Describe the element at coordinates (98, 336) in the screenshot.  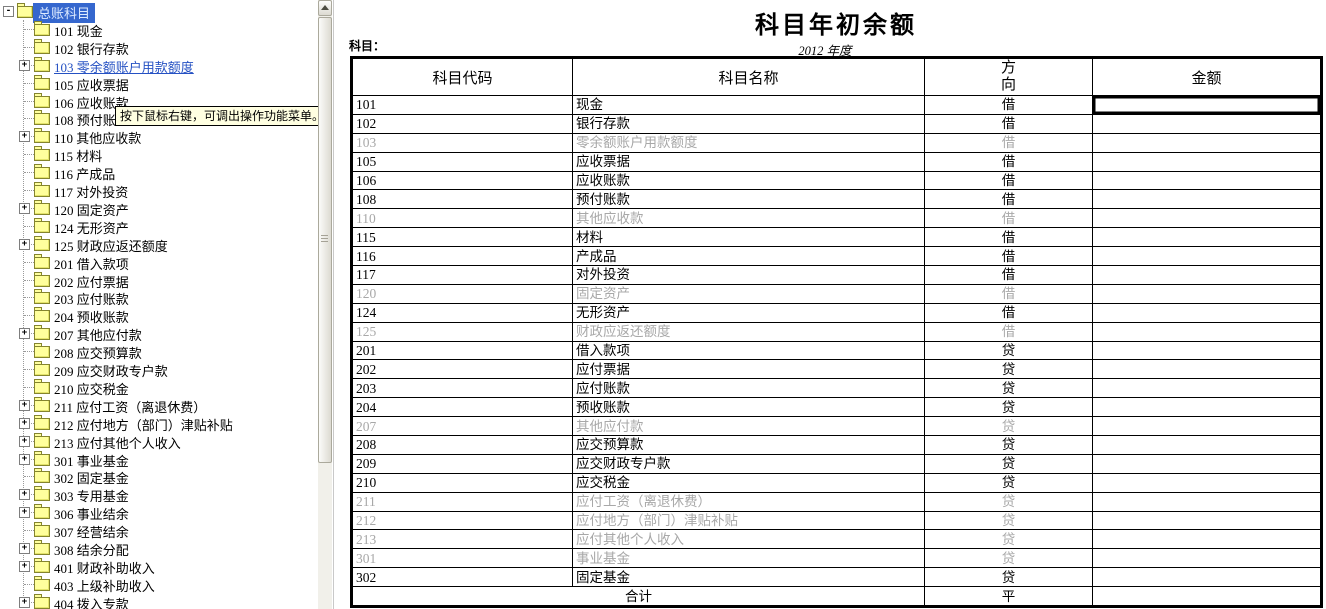
I see `tree-item-label: 207 其他应付款` at that location.